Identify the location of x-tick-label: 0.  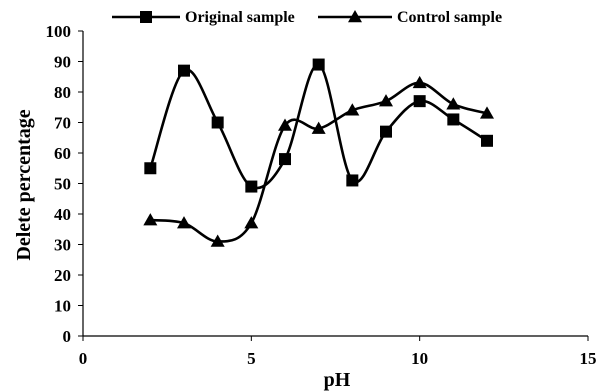
(83, 358).